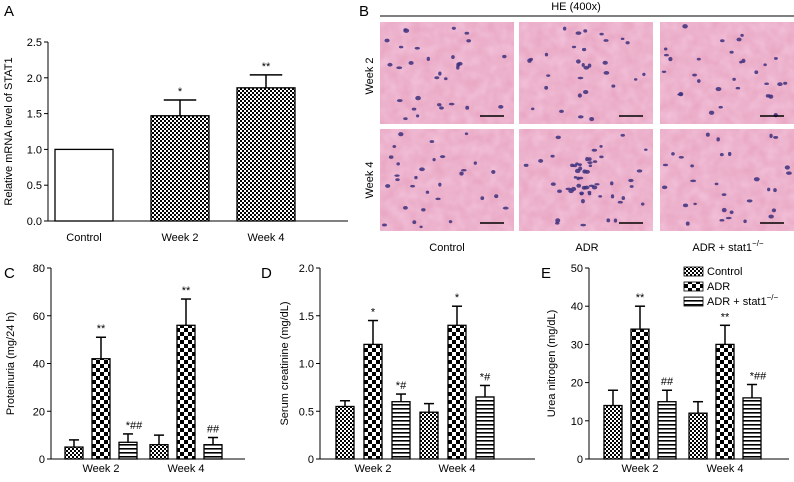  I want to click on x-tick-label: Week 2, so click(639, 469).